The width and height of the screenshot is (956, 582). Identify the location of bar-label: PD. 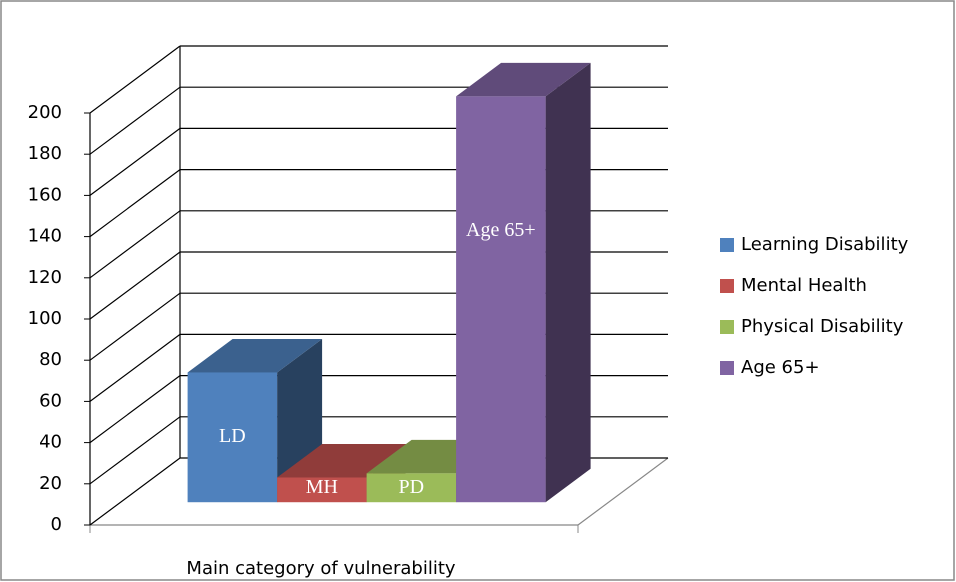
(412, 487).